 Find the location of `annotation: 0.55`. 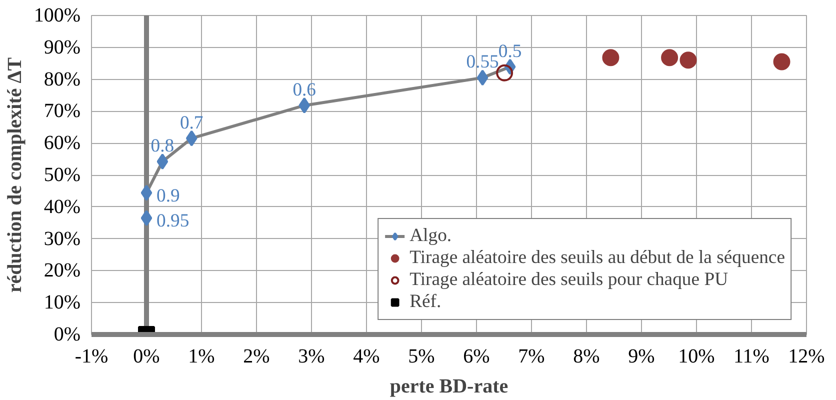

annotation: 0.55 is located at coordinates (482, 62).